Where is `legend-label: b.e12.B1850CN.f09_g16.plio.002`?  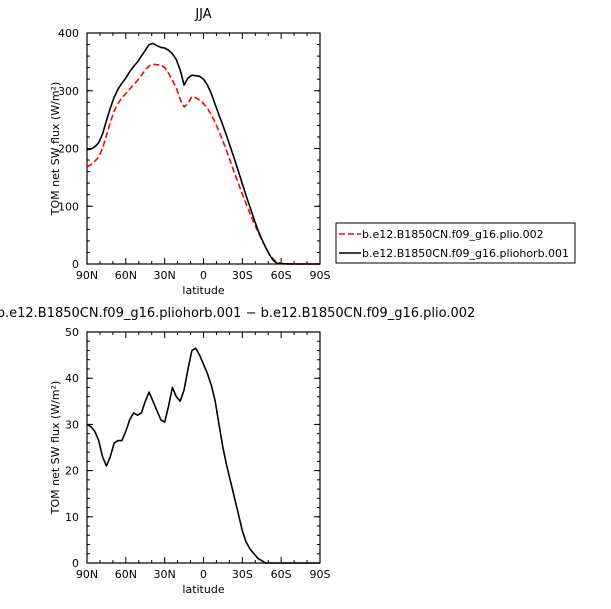
legend-label: b.e12.B1850CN.f09_g16.plio.002 is located at coordinates (453, 234).